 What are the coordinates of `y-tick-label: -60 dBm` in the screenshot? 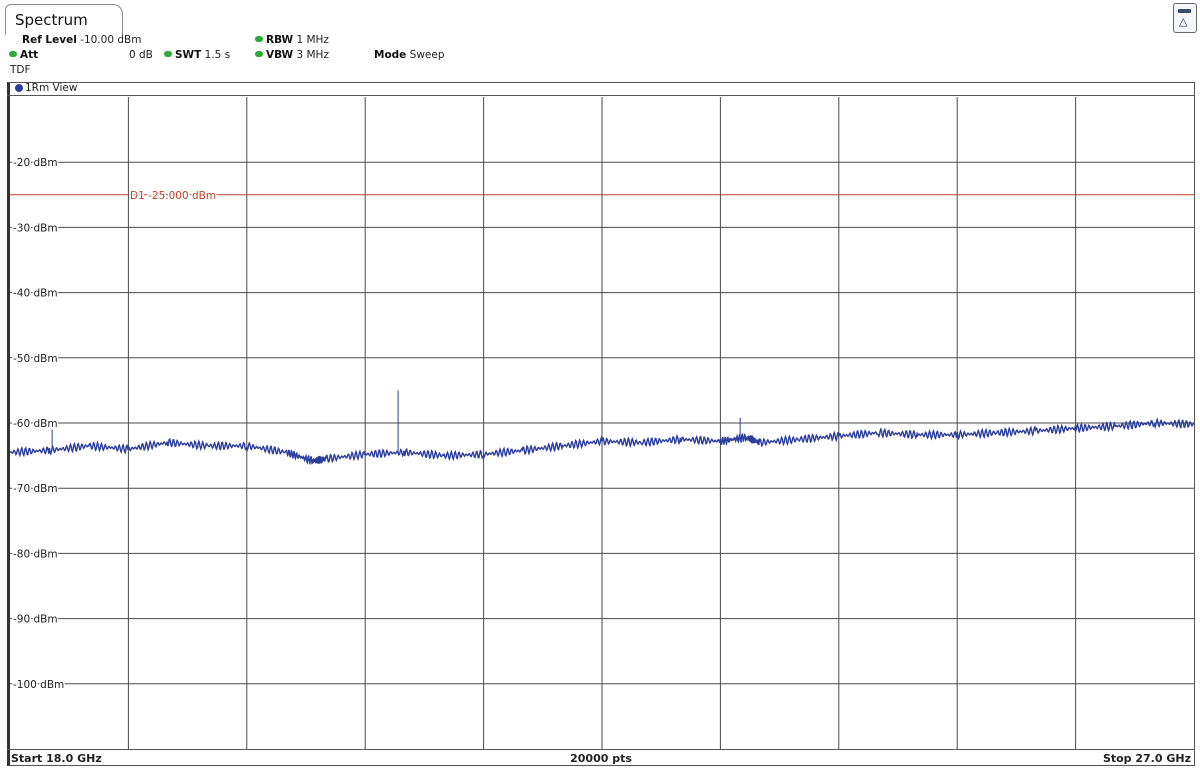 It's located at (35, 424).